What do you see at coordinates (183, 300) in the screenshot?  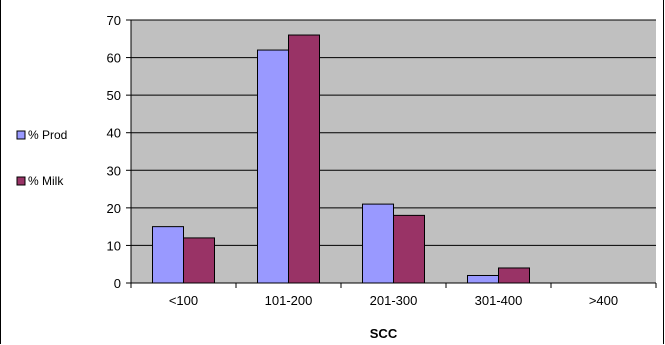 I see `x-tick-label: <100` at bounding box center [183, 300].